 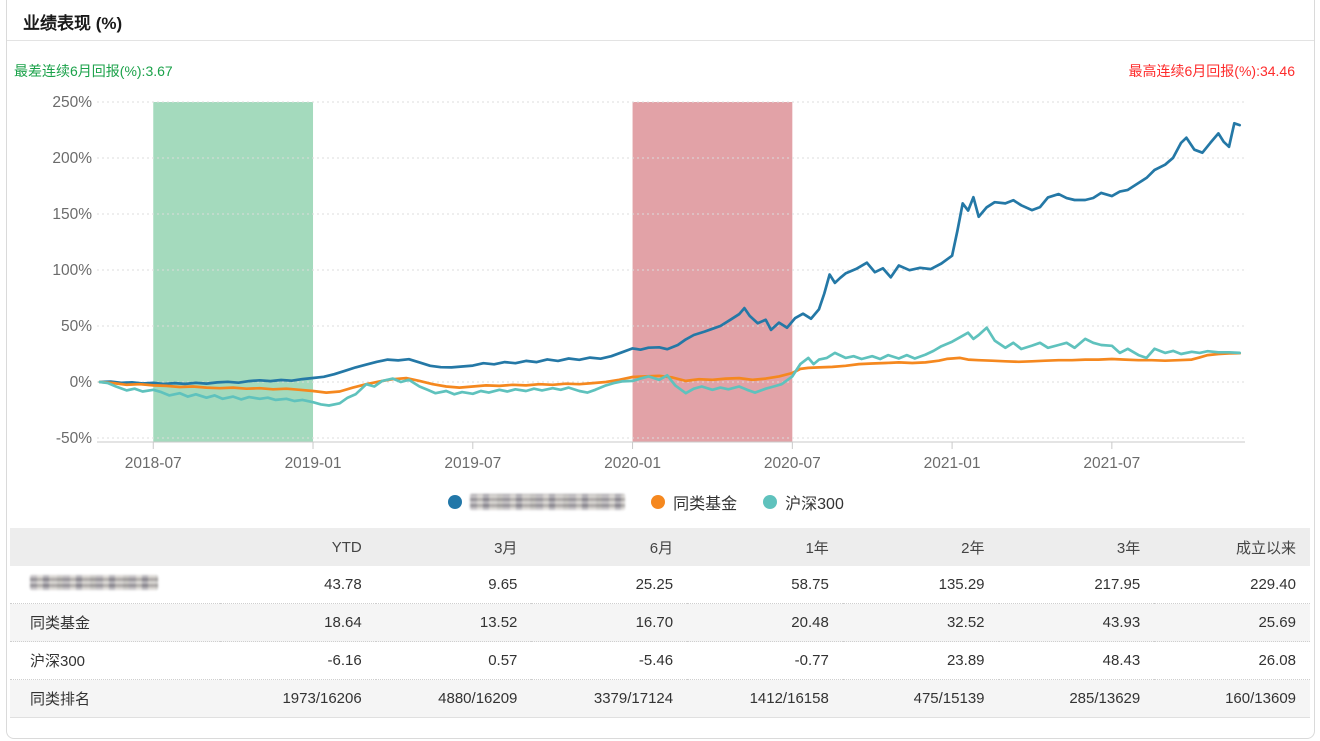 What do you see at coordinates (343, 584) in the screenshot?
I see `value-cell: 43.78` at bounding box center [343, 584].